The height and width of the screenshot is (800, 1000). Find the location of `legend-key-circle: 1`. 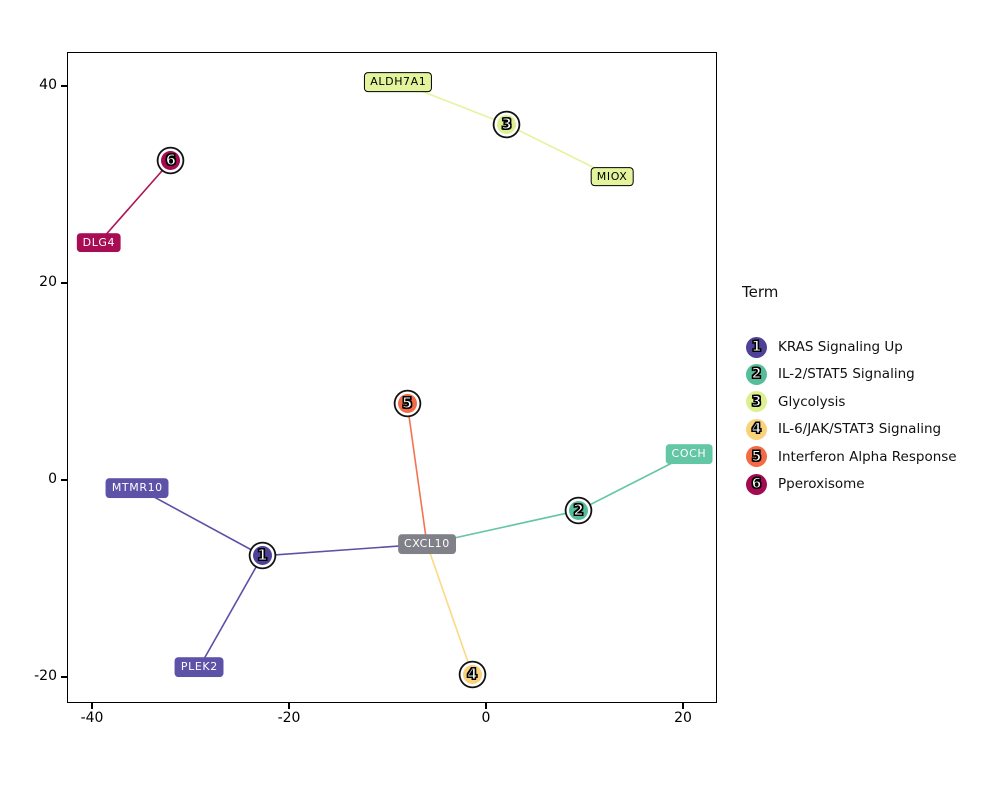

legend-key-circle: 1 is located at coordinates (756, 347).